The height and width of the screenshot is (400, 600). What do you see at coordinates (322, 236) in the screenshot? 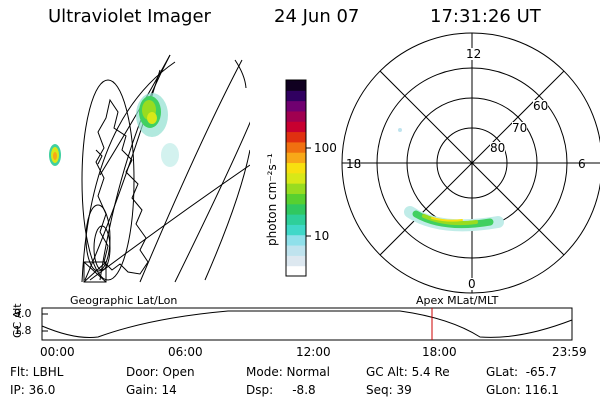
I see `colorbar-tick-10: 10` at bounding box center [322, 236].